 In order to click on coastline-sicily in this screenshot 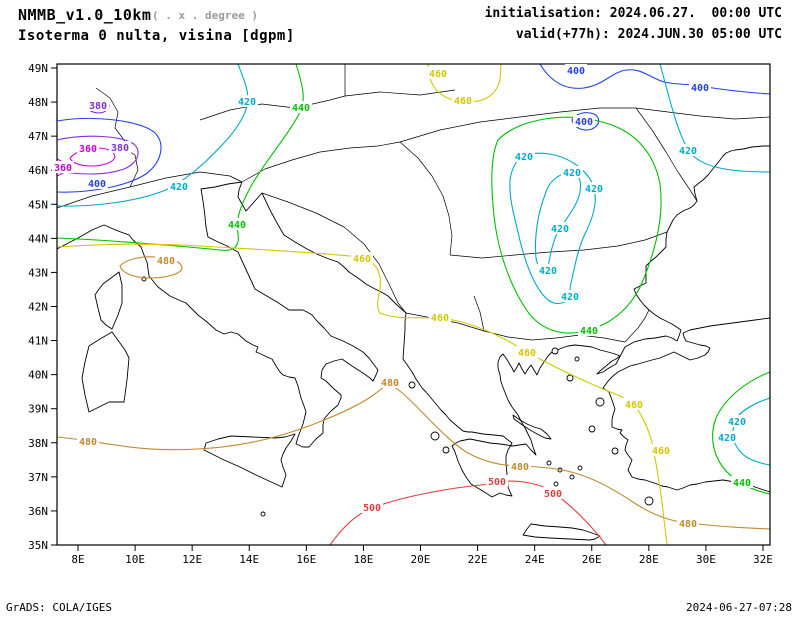, I will do `click(249, 460)`.